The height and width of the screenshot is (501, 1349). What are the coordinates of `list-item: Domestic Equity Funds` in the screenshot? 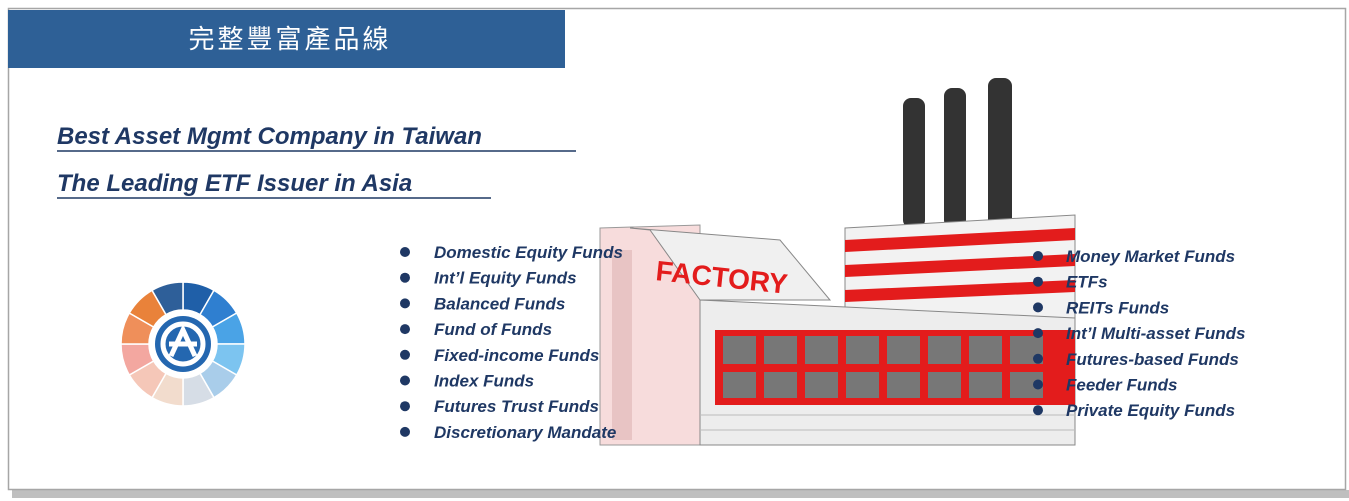 It's located at (528, 252).